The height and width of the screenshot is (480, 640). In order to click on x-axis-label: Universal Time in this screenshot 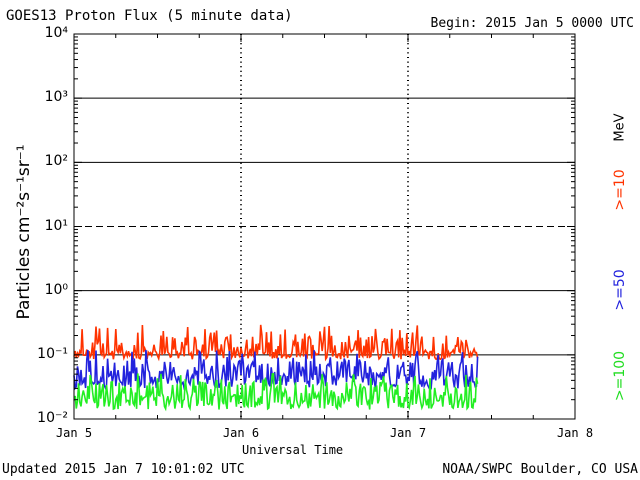, I will do `click(293, 450)`.